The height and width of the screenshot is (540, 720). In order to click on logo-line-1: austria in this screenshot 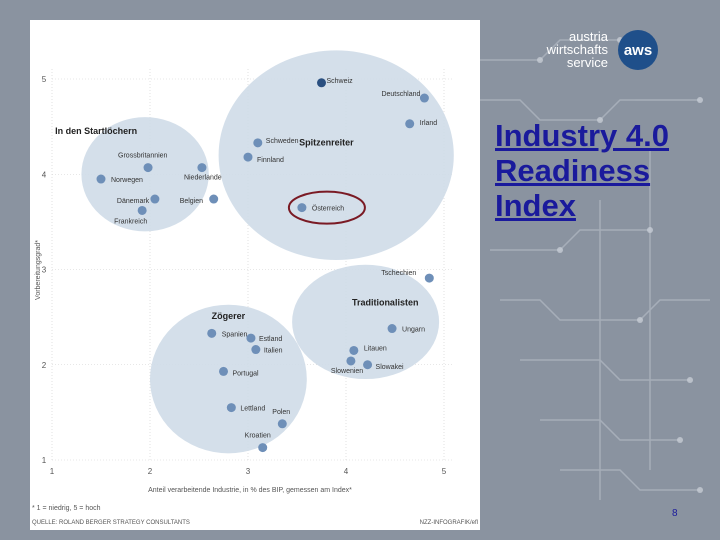, I will do `click(588, 36)`.